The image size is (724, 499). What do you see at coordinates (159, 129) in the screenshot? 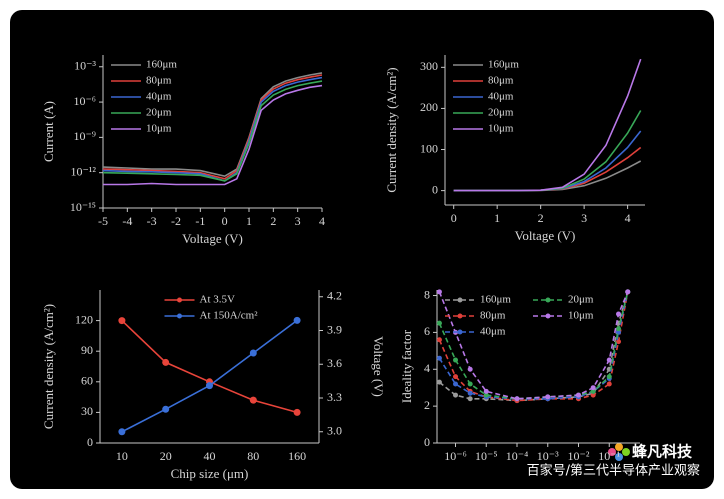
I see `legend-label: 10μm` at bounding box center [159, 129].